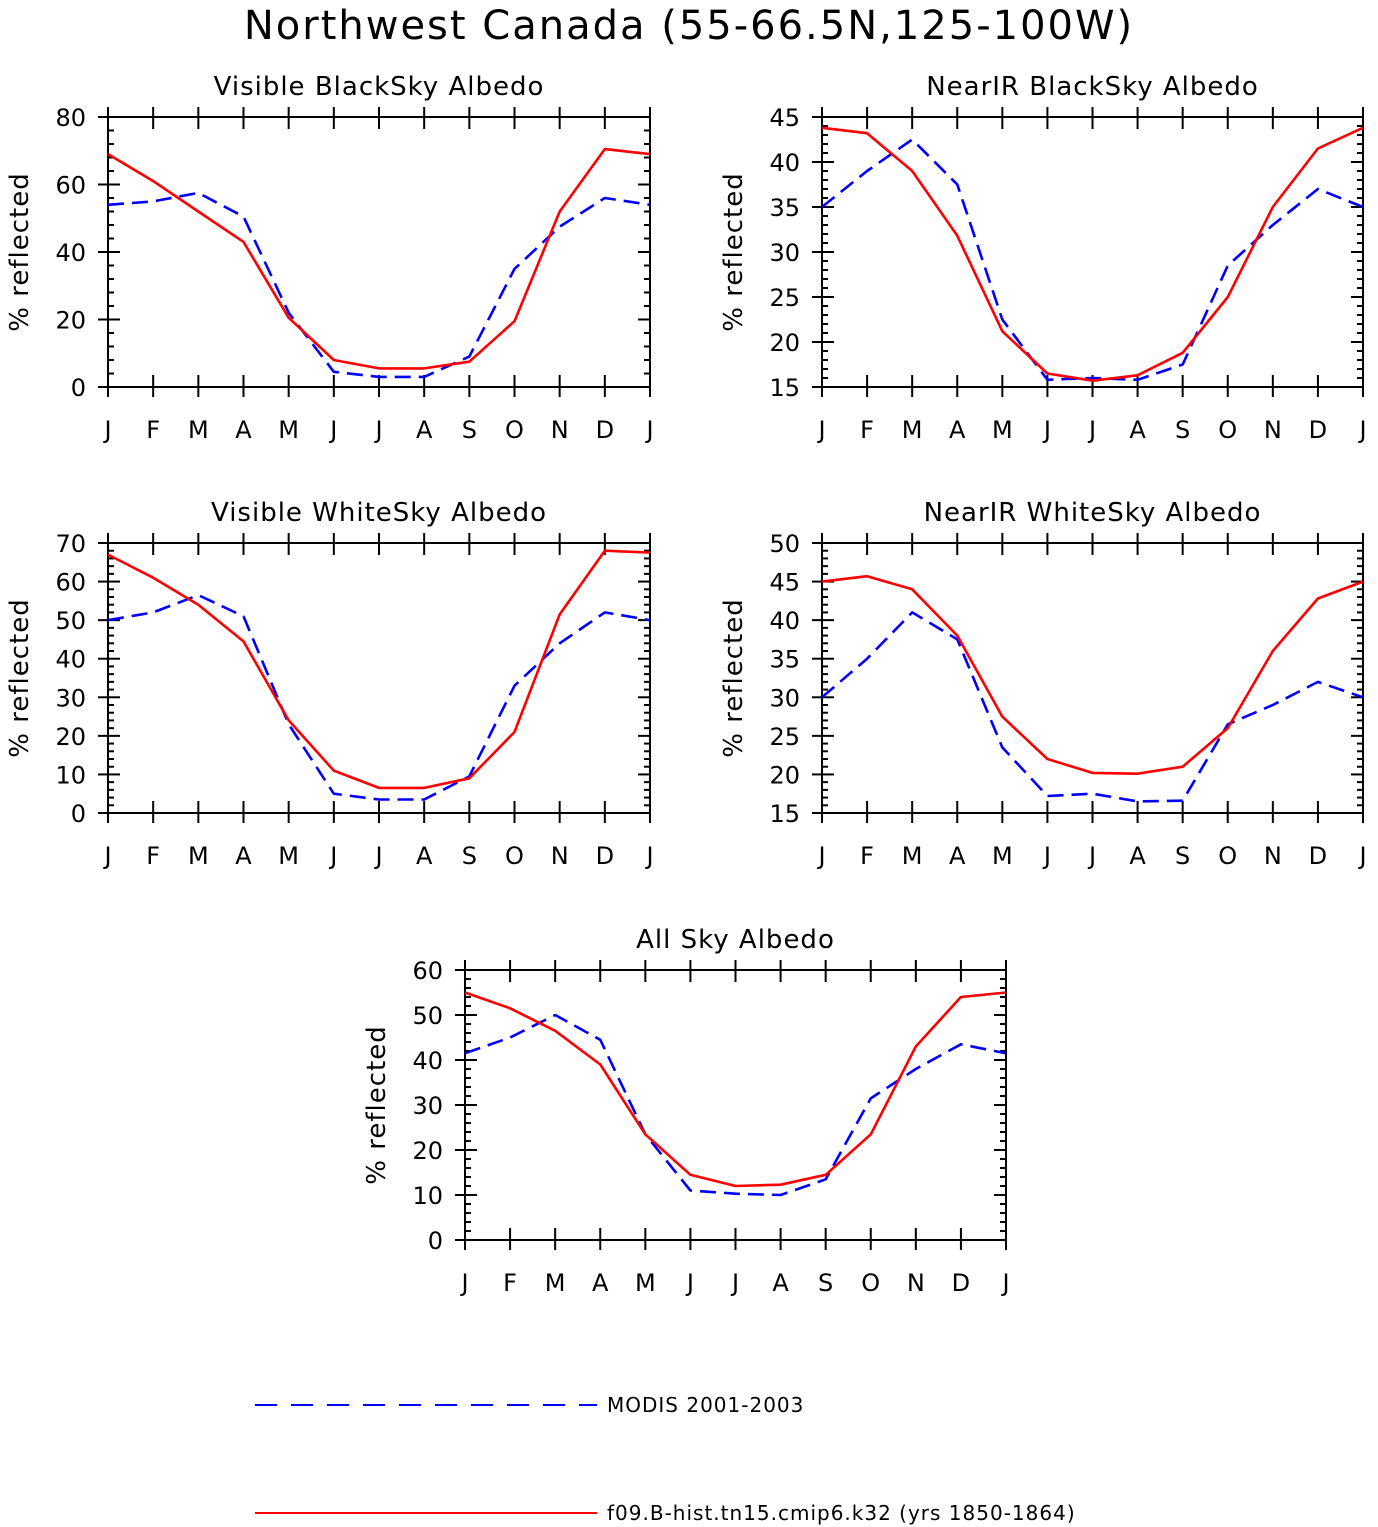  What do you see at coordinates (153, 430) in the screenshot?
I see `x-tick-label: F` at bounding box center [153, 430].